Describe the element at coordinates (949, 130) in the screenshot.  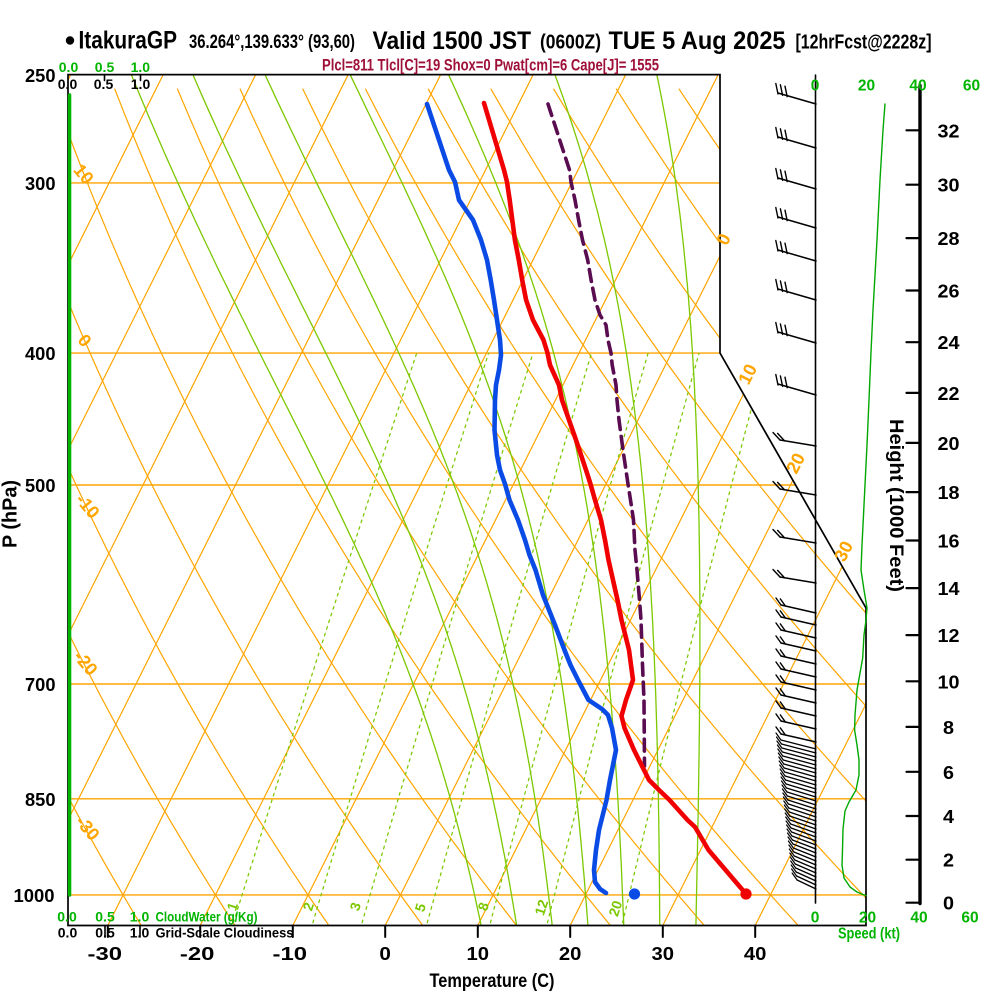
I see `svg-text: 32` at that location.